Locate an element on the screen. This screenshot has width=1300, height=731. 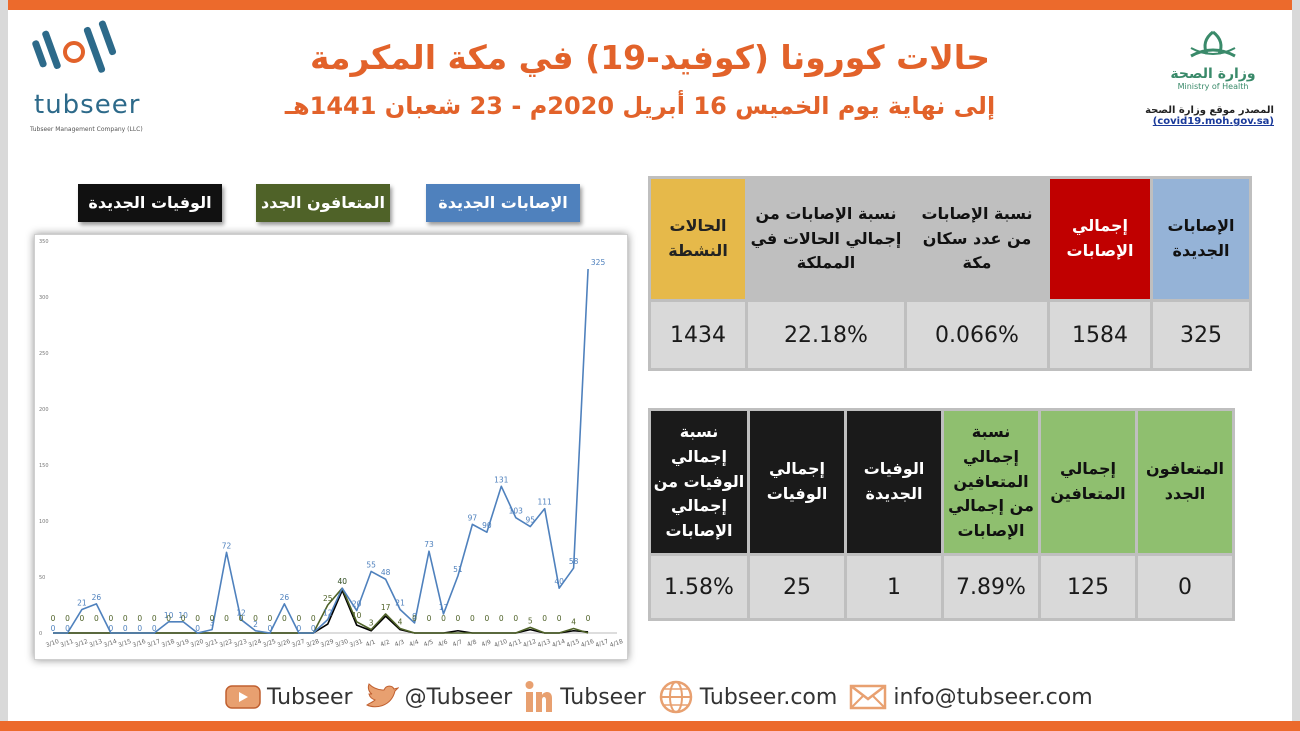
source-link: (covid19.moh.gov.sa) is located at coordinates (1213, 121).